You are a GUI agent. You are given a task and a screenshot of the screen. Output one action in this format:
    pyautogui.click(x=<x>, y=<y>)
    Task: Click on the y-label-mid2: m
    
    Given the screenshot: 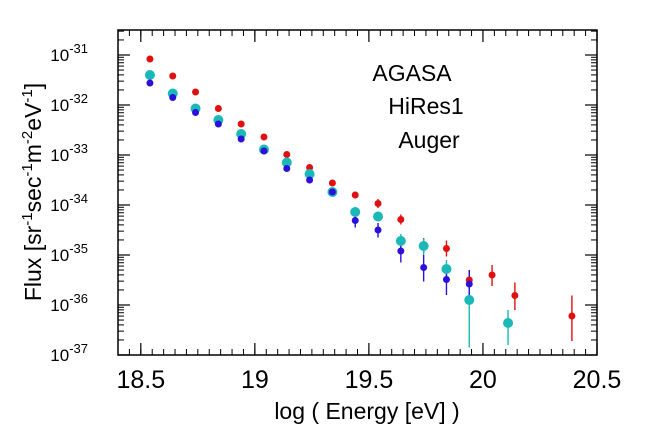 What is the action you would take?
    pyautogui.click(x=33, y=153)
    